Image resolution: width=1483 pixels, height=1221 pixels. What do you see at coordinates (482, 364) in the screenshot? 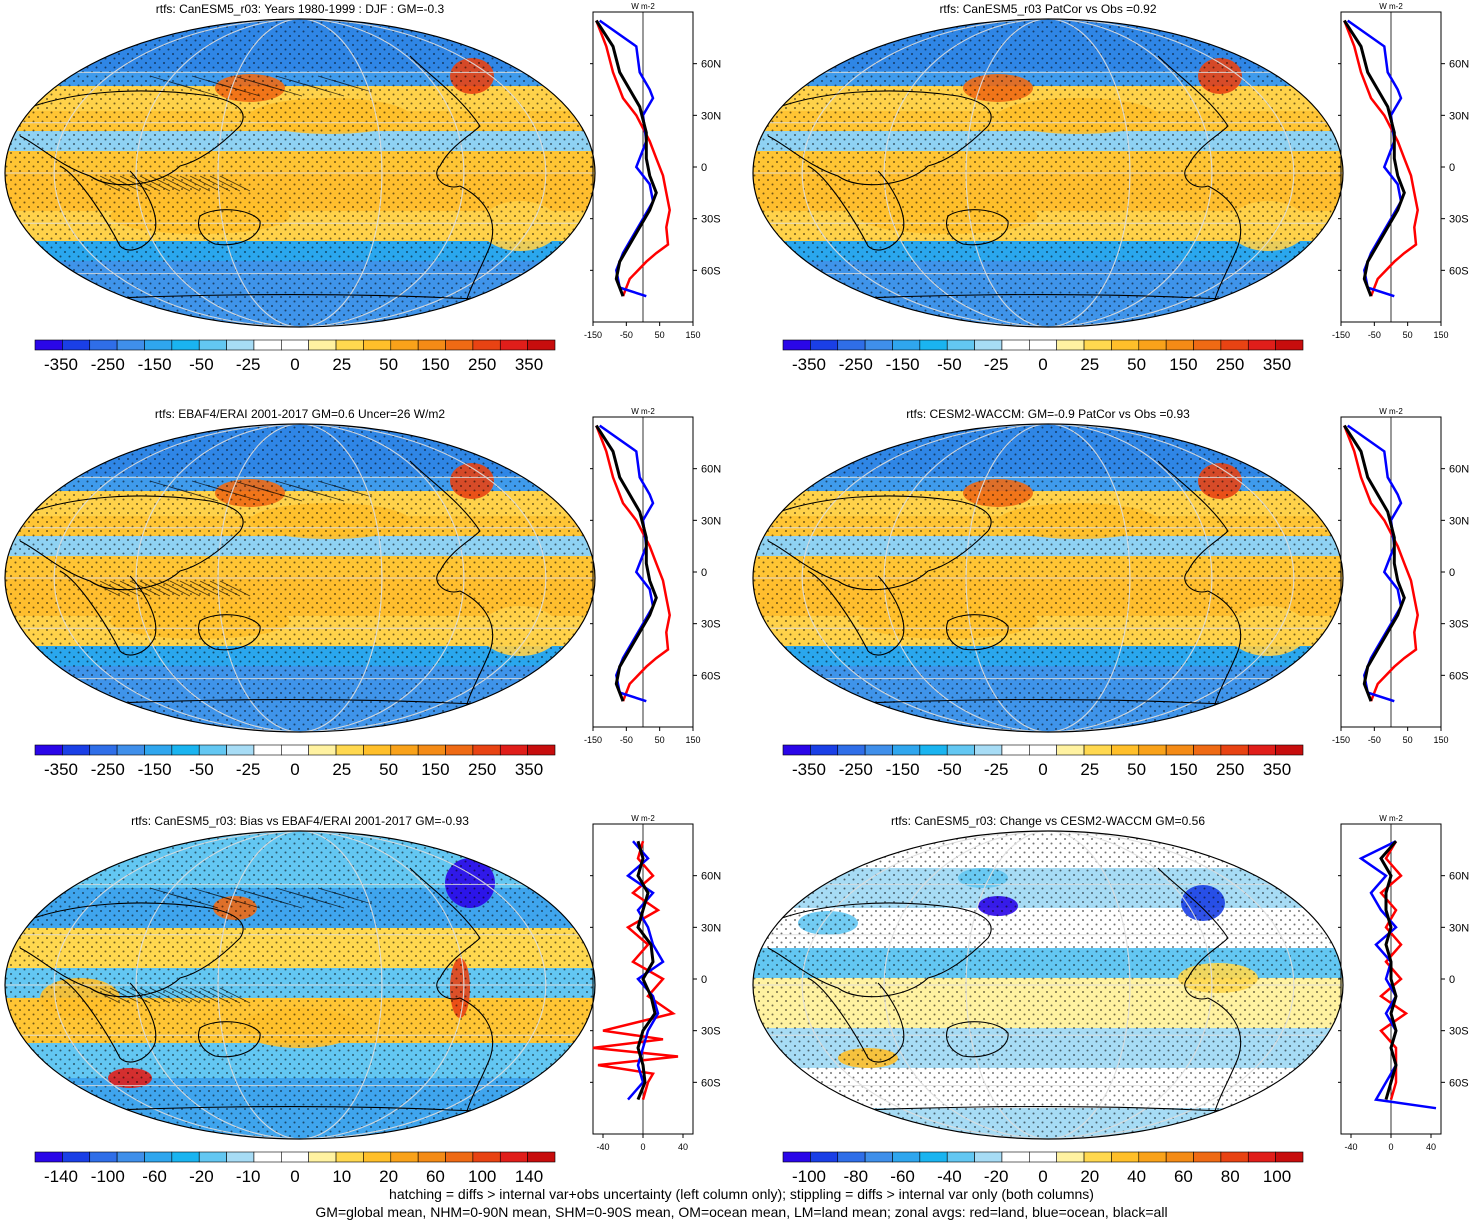
I see `colorbar-tick-label: 250` at bounding box center [482, 364].